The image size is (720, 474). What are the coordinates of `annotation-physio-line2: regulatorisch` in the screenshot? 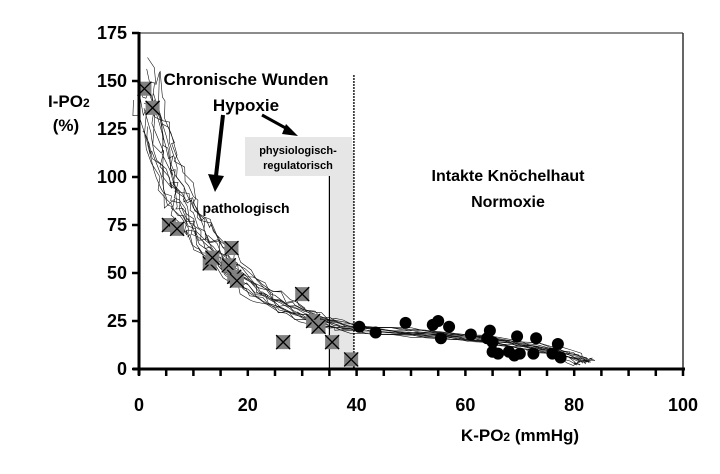 It's located at (298, 166).